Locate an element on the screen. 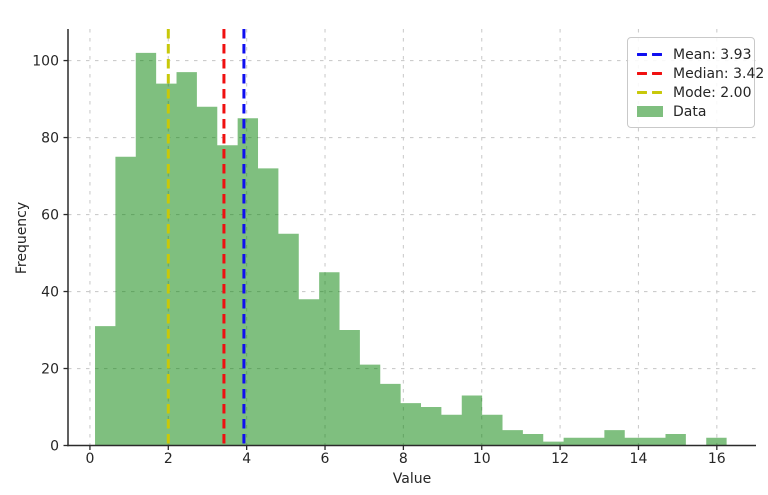 This screenshot has height=495, width=768. x-tick-label: 14 is located at coordinates (639, 459).